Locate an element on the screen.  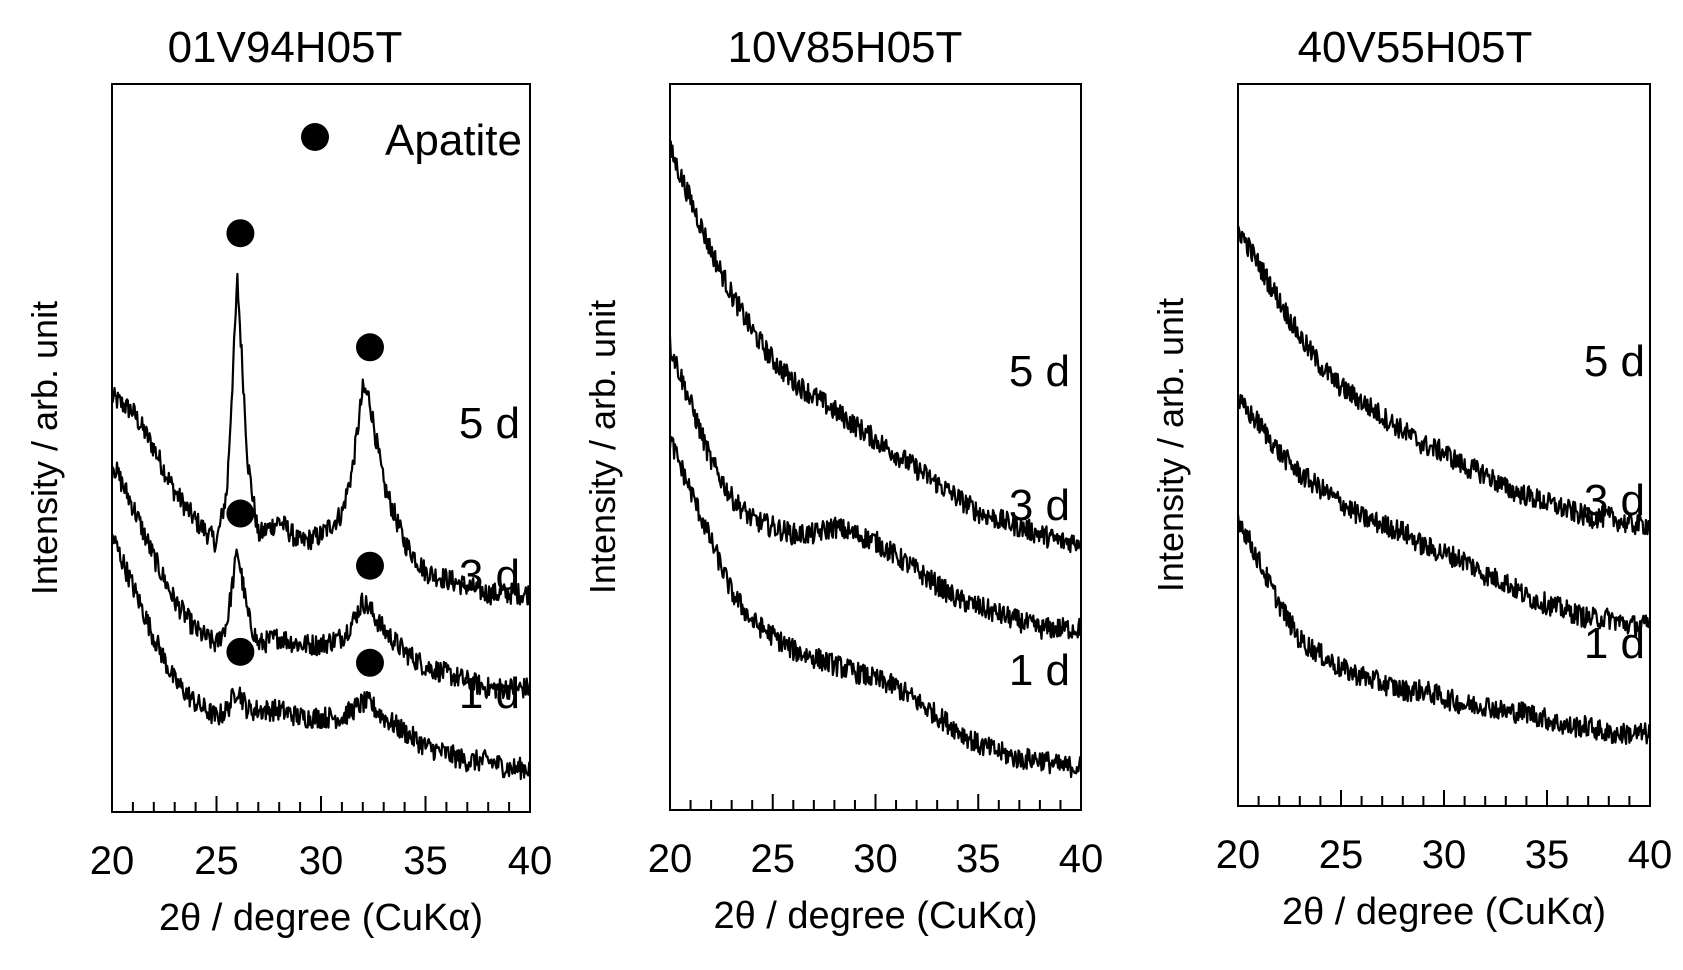
legend-label: Apatite is located at coordinates (453, 140).